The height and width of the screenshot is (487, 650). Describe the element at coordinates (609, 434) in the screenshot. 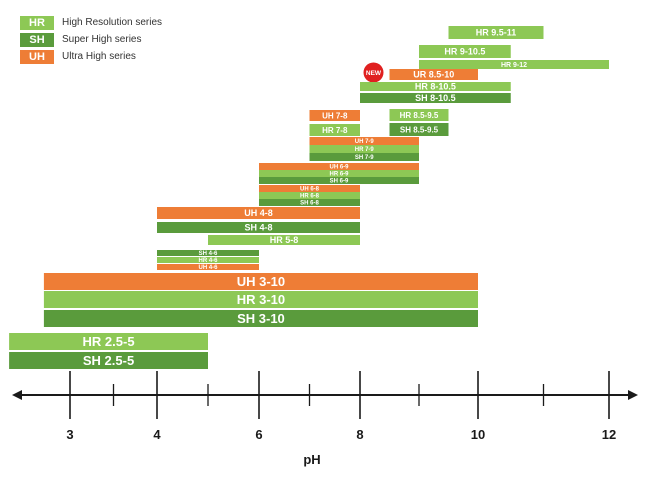

I see `tick-label: 12` at that location.